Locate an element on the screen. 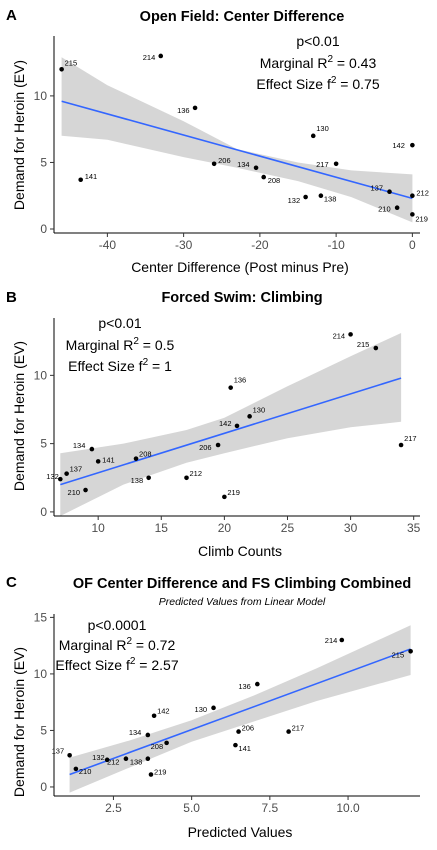 The width and height of the screenshot is (437, 850). panel-a-y-tick-label: 10 is located at coordinates (41, 96).